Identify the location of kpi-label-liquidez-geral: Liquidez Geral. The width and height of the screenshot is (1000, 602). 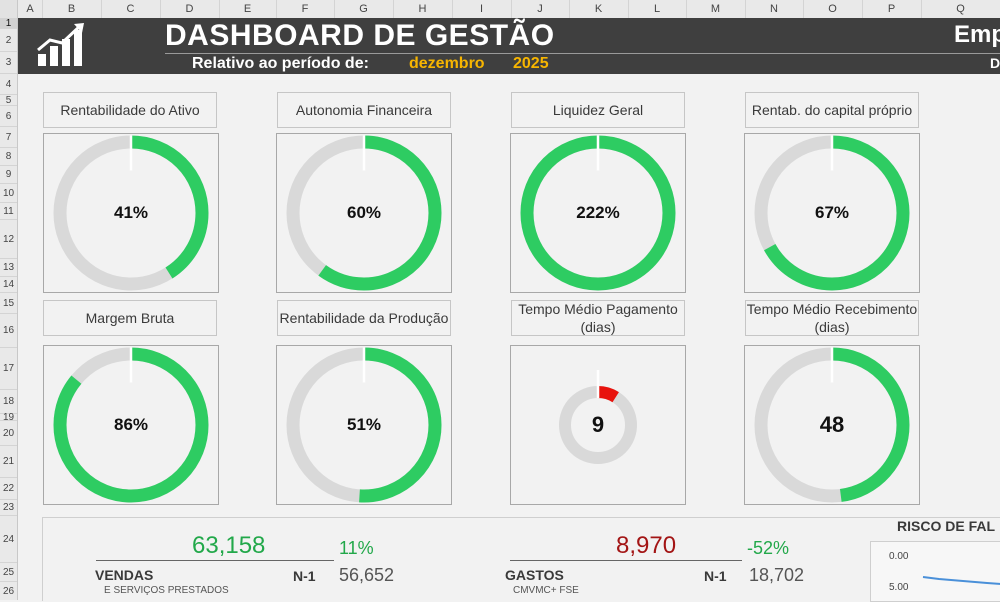
(598, 110).